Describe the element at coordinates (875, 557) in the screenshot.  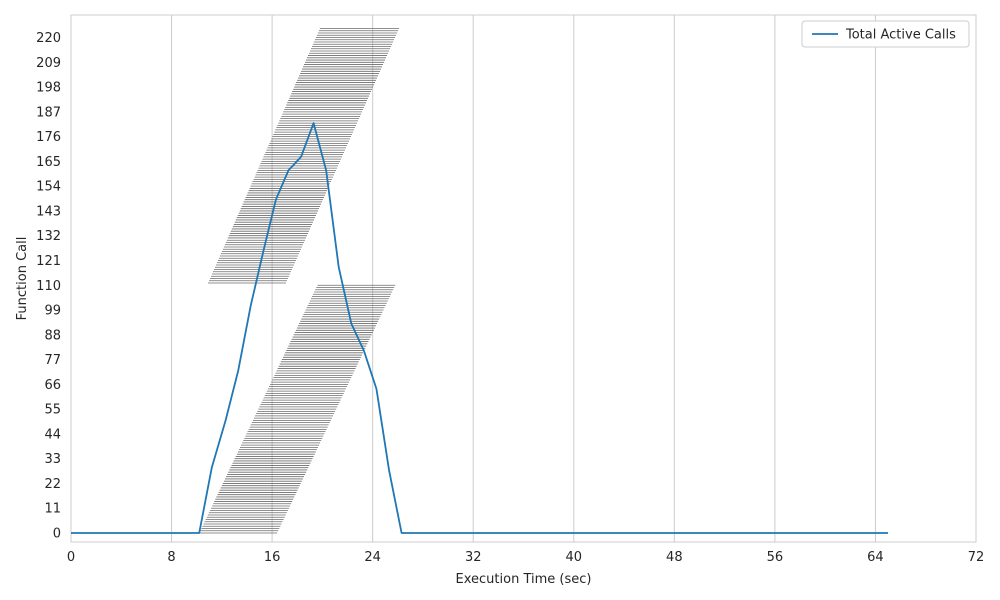
I see `x-tick-label: 64` at that location.